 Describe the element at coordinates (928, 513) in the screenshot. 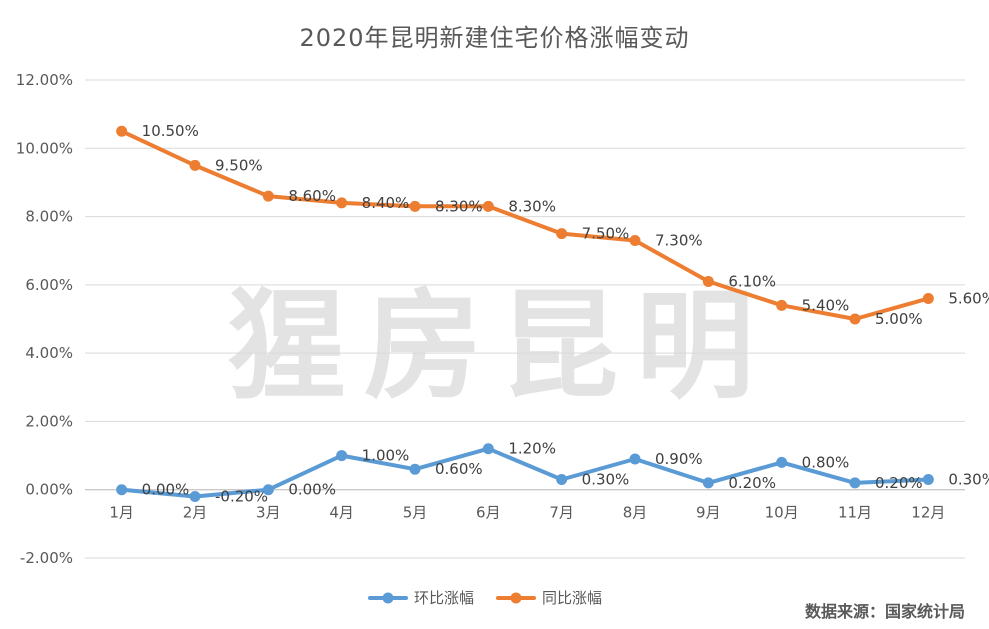

I see `x-tick-label: 12月` at that location.